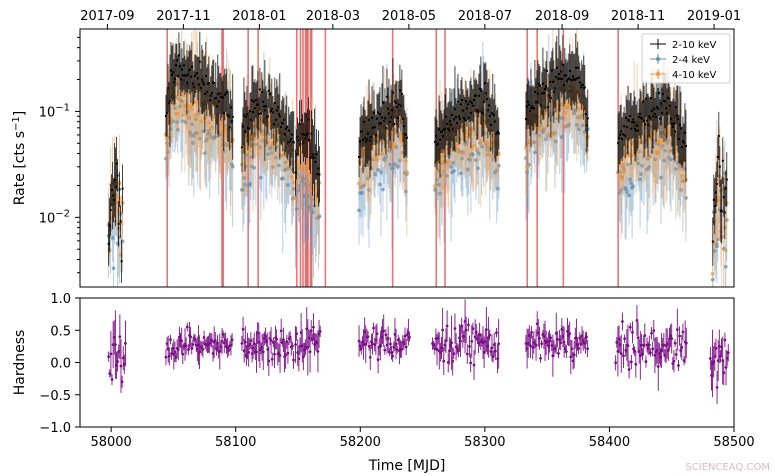 Image resolution: width=775 pixels, height=476 pixels. What do you see at coordinates (16, 123) in the screenshot?
I see `rate-y-label-exponent: −1` at bounding box center [16, 123].